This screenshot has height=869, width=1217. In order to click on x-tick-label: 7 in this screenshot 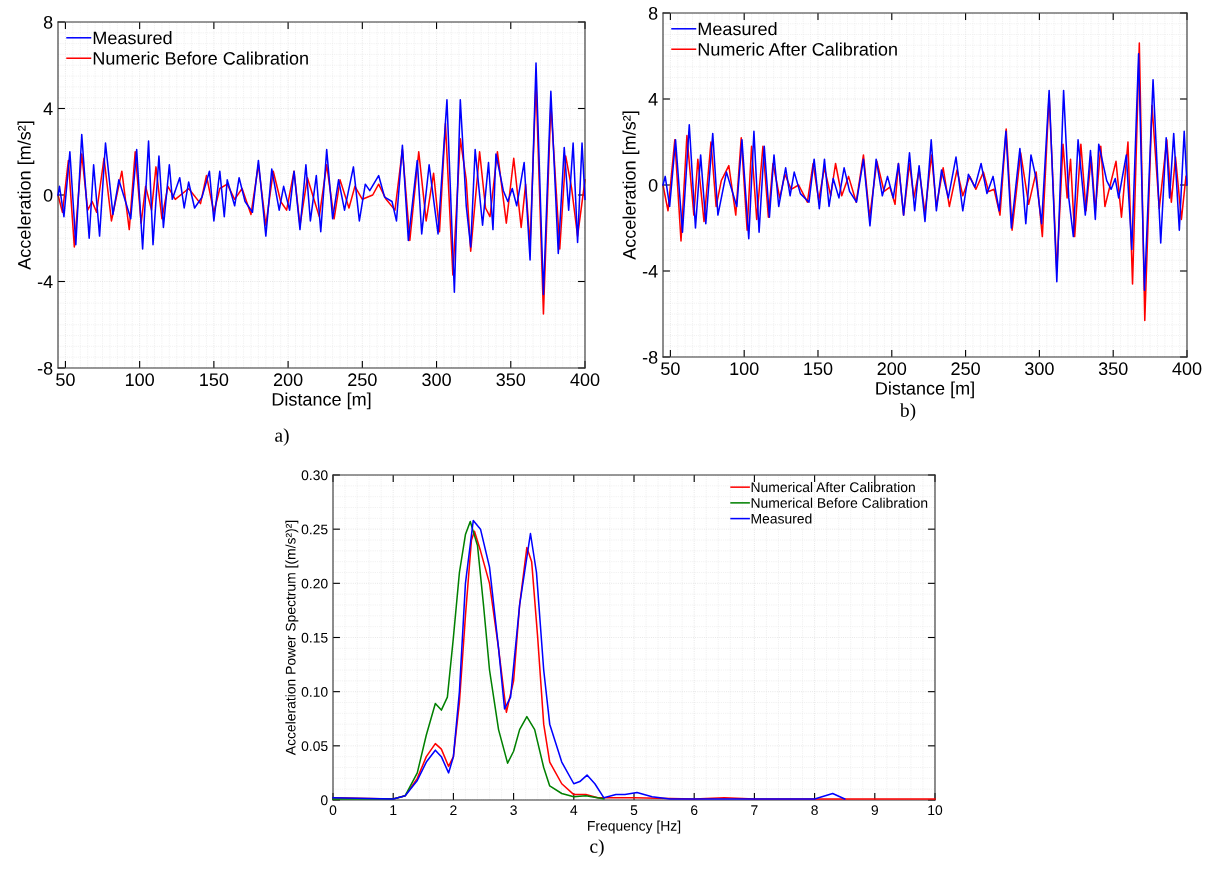, I will do `click(754, 810)`.